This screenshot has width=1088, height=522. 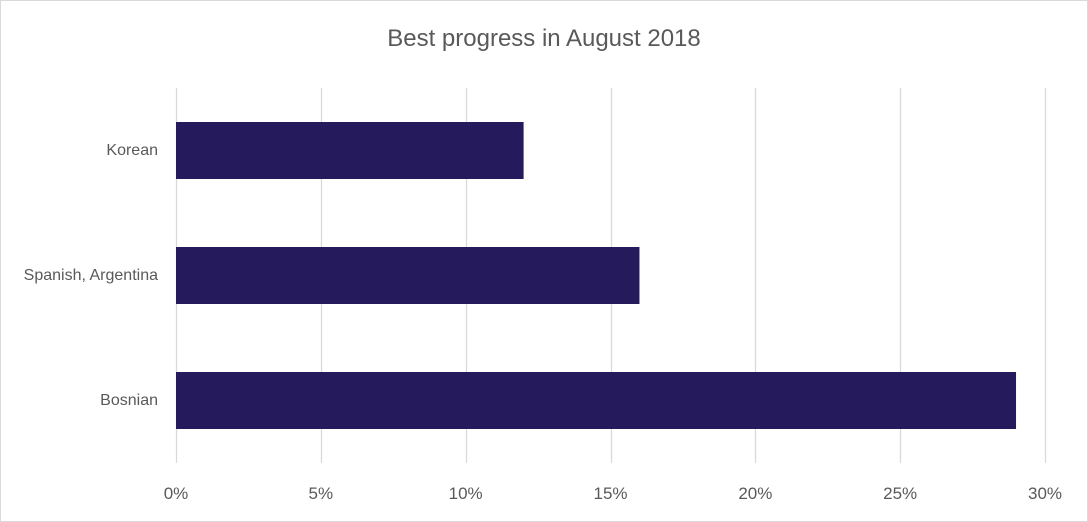 What do you see at coordinates (900, 493) in the screenshot?
I see `x-tick-label-5: 25%` at bounding box center [900, 493].